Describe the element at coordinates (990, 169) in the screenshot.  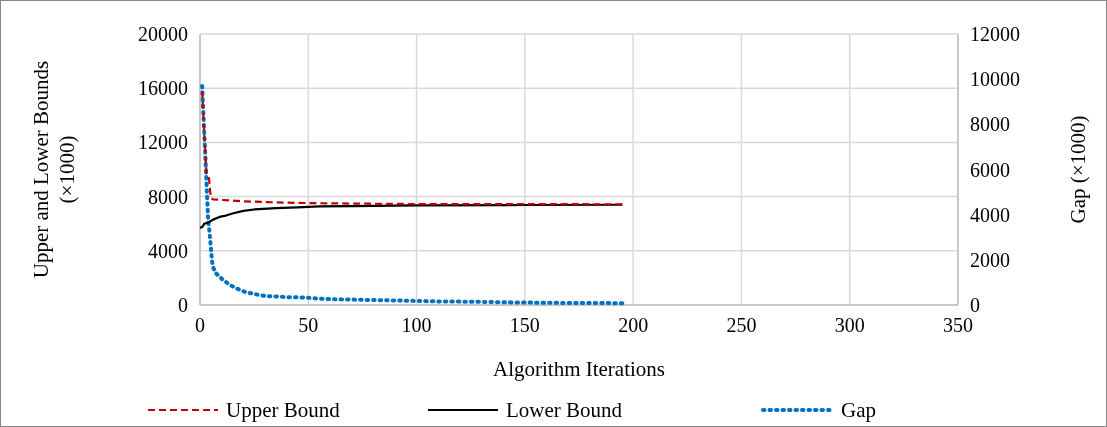
I see `y2-tick-label: 6000` at that location.